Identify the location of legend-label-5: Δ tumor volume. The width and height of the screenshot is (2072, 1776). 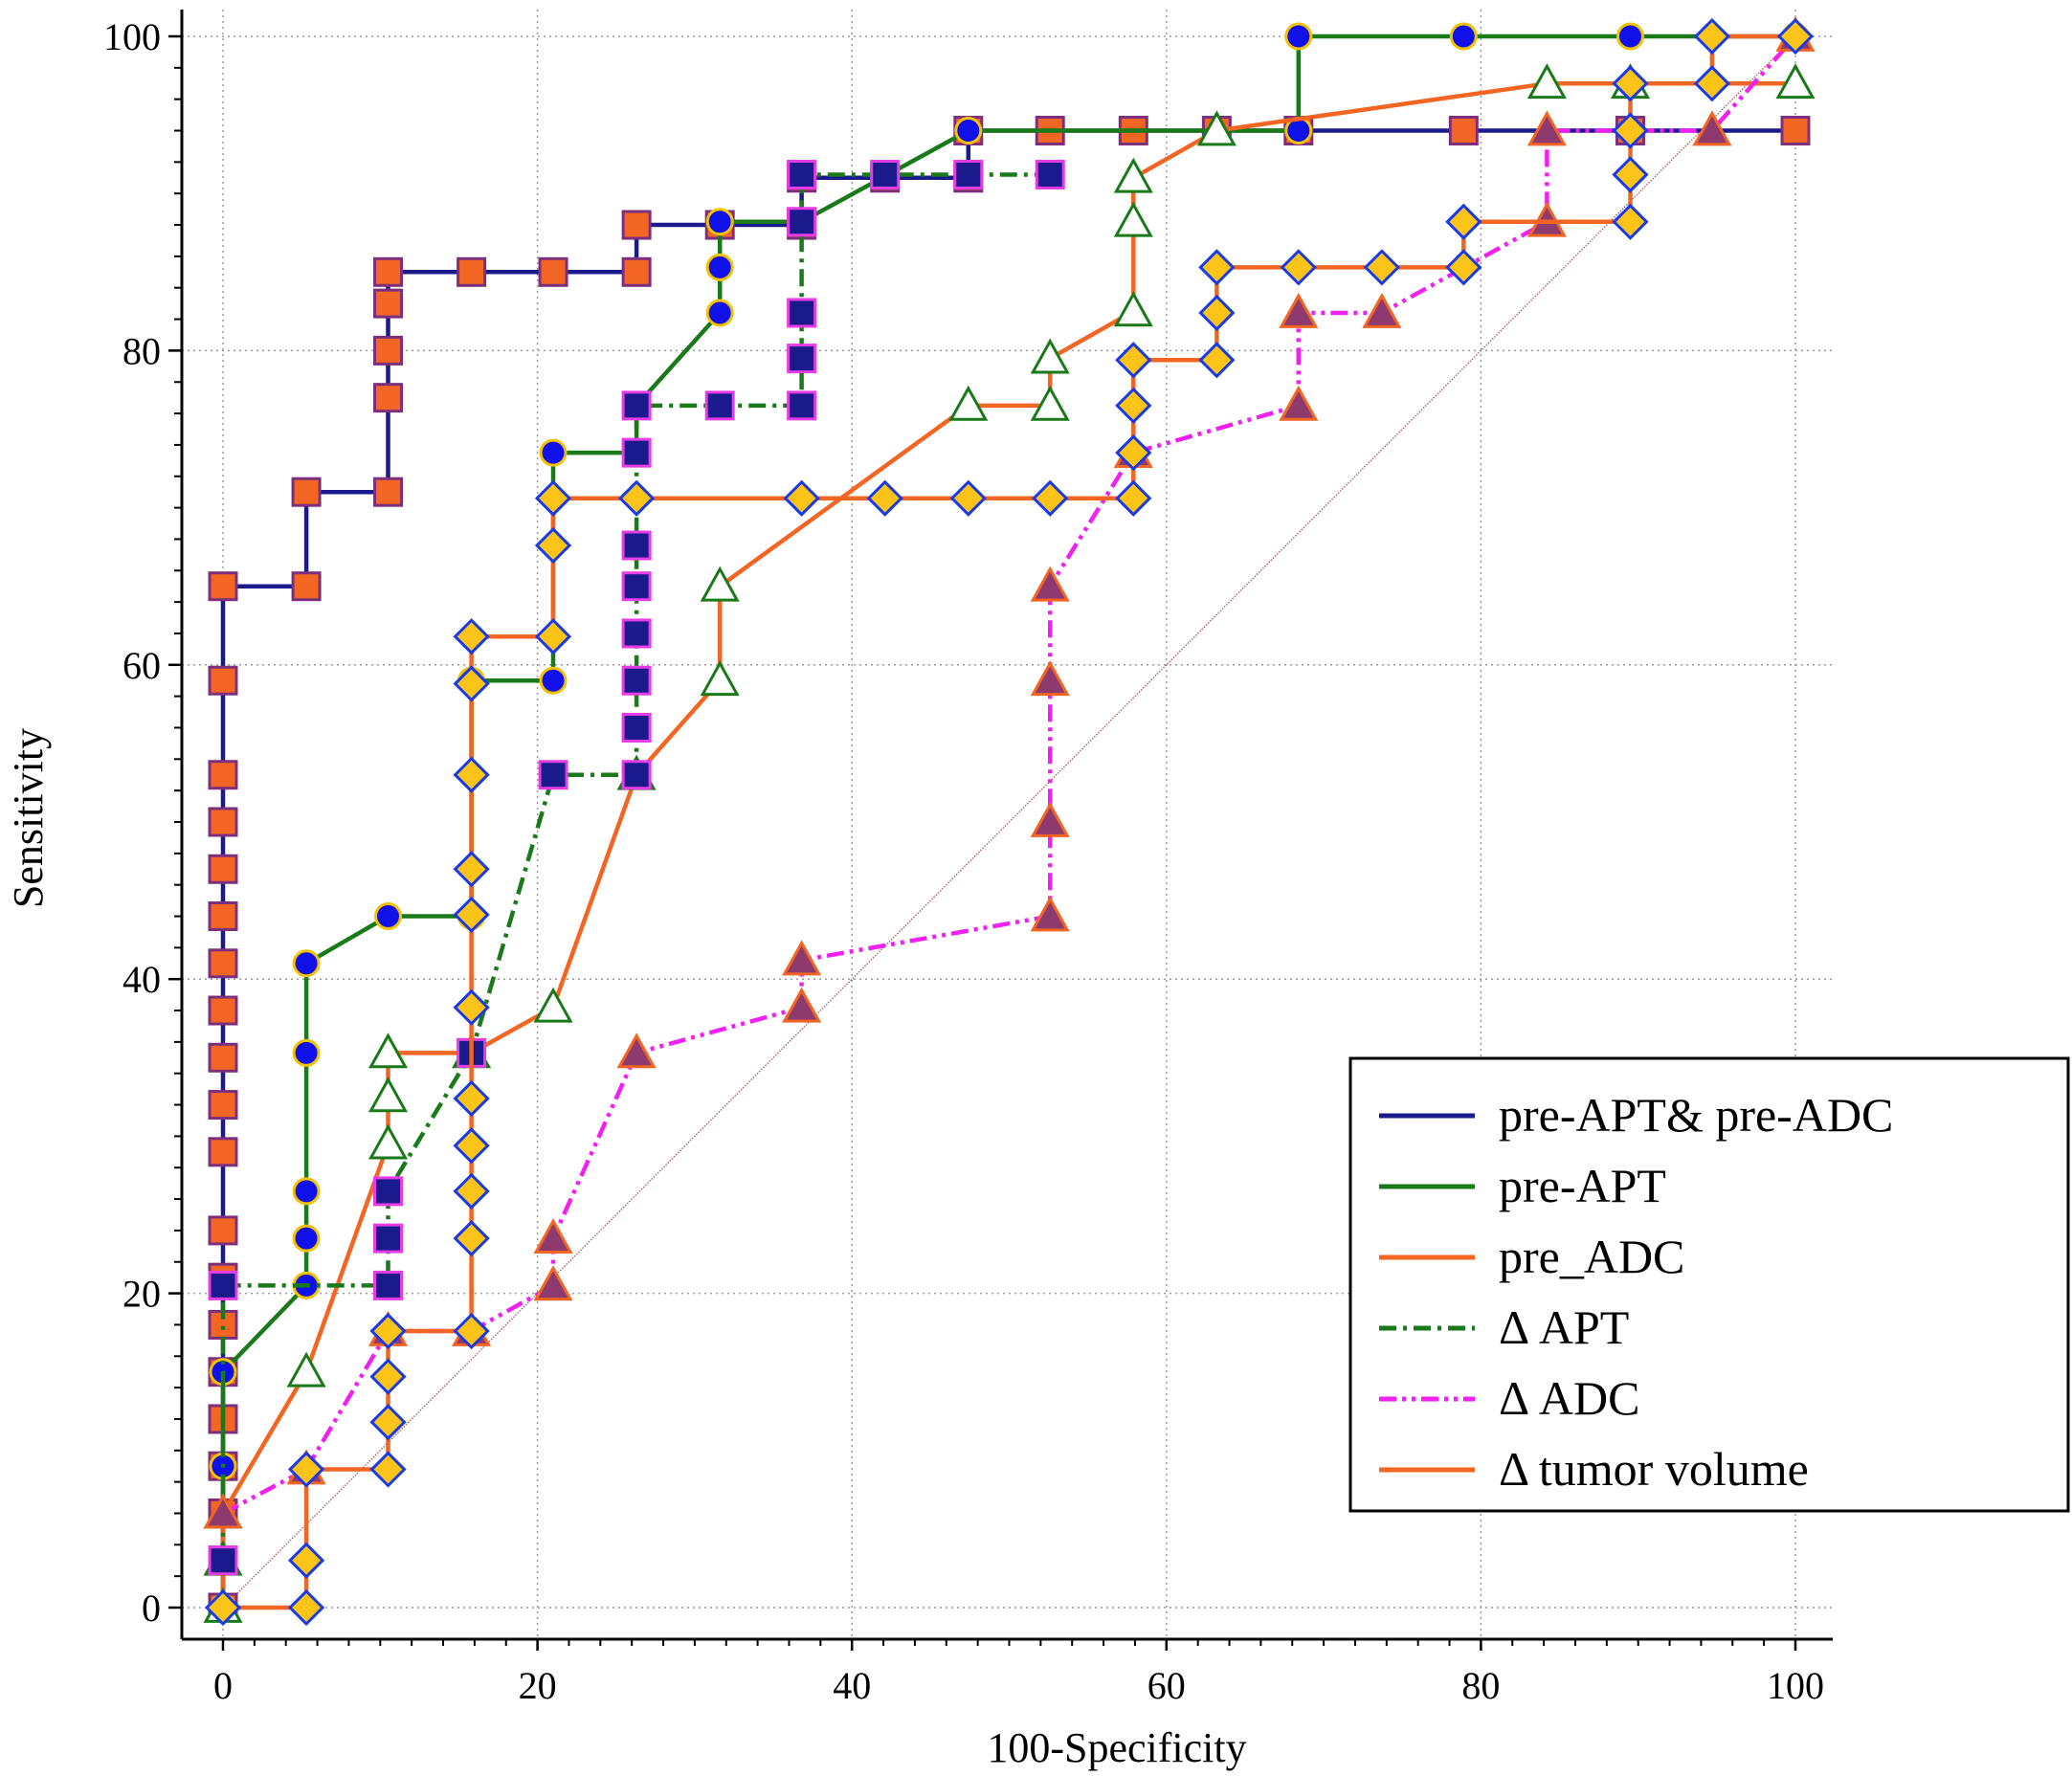
(1654, 1469).